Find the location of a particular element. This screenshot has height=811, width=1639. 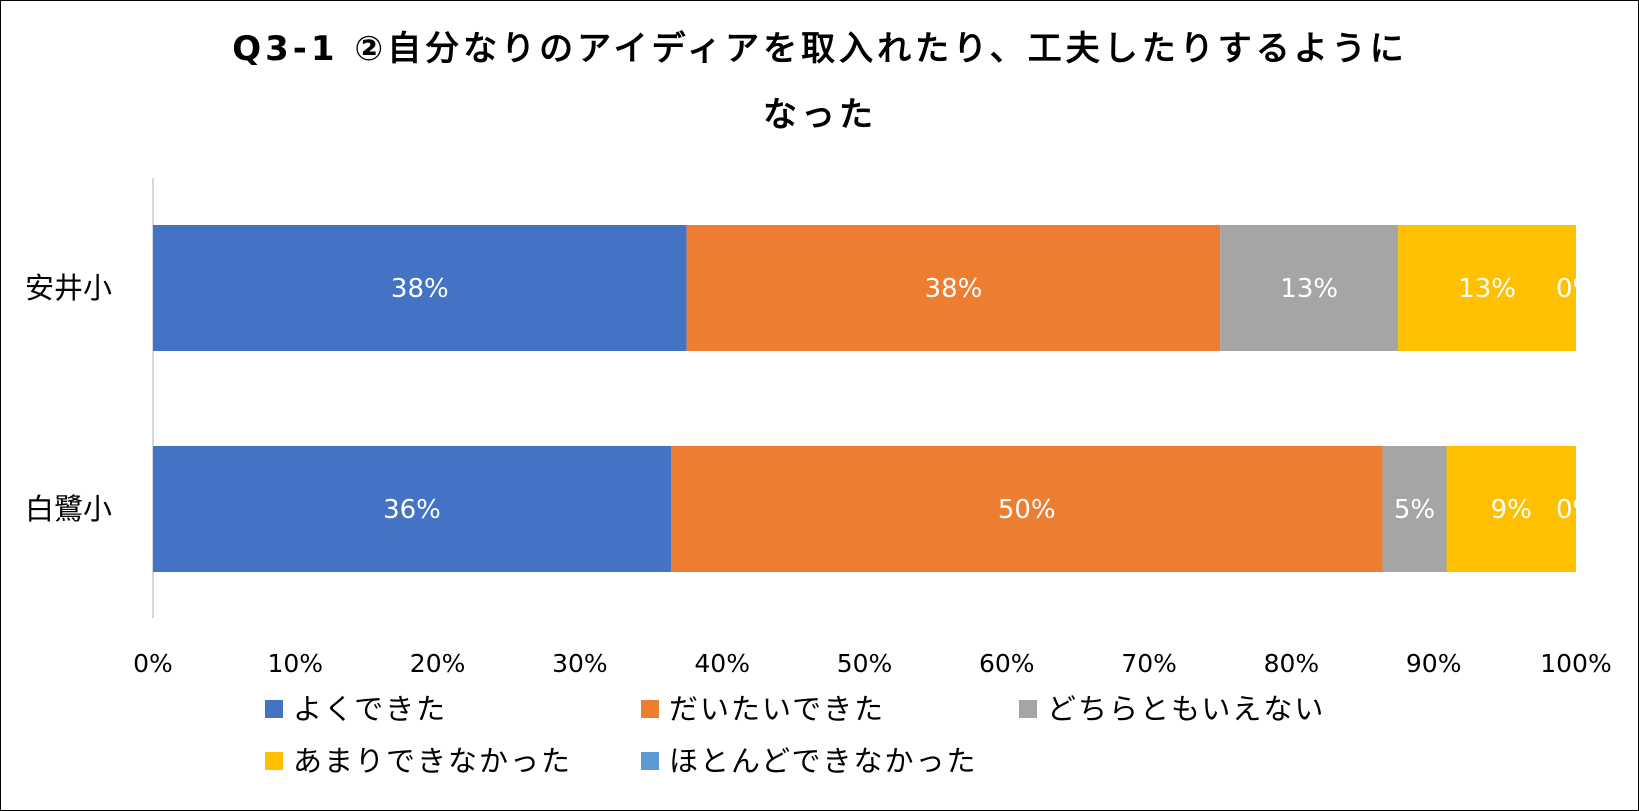

data-label-0-0: 38% is located at coordinates (420, 289).